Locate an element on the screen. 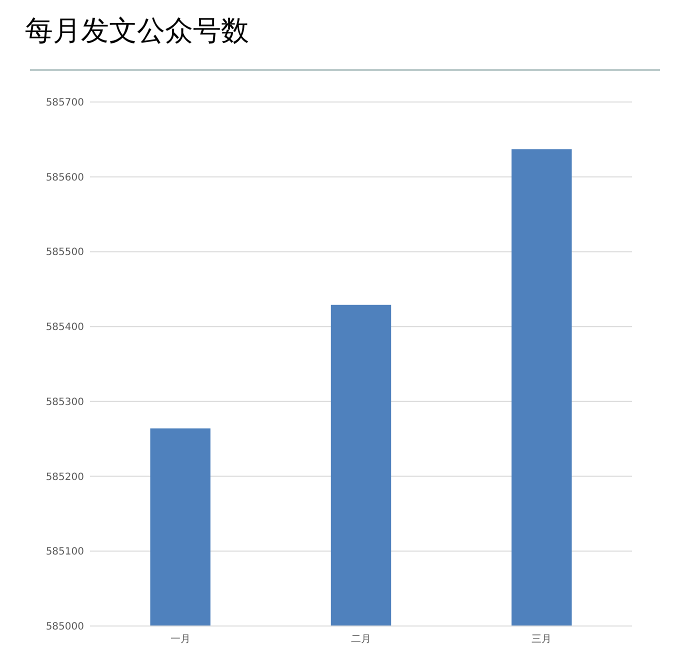  y-tick-label: 585400 is located at coordinates (65, 328).